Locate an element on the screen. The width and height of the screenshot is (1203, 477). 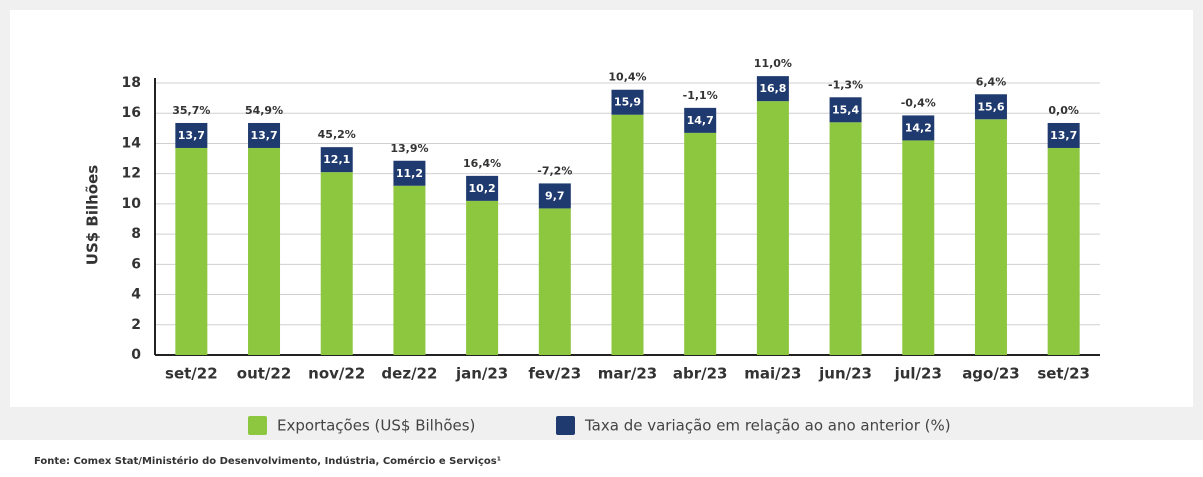
x-tick-label: mar/23 is located at coordinates (628, 374).